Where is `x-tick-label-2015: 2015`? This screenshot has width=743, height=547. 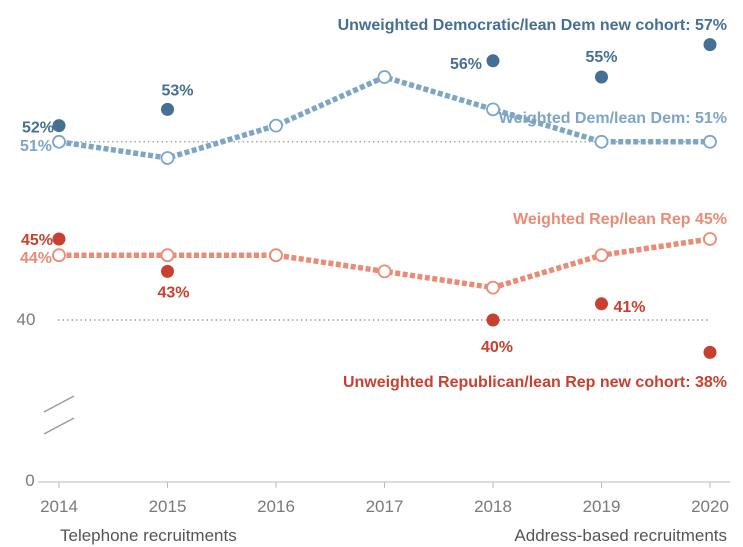 x-tick-label-2015: 2015 is located at coordinates (168, 506).